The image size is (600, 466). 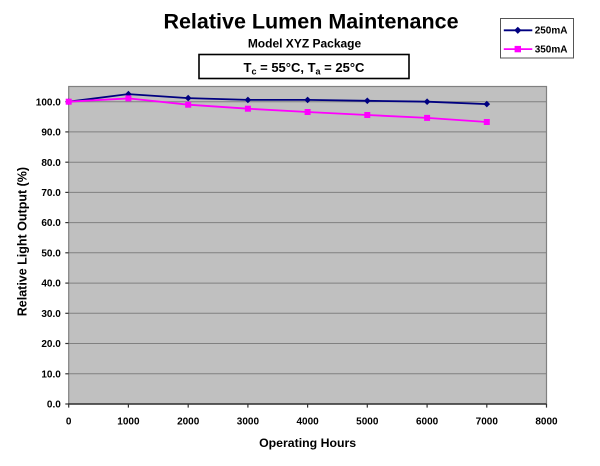 I want to click on svg-text: 70.0, so click(x=51, y=193).